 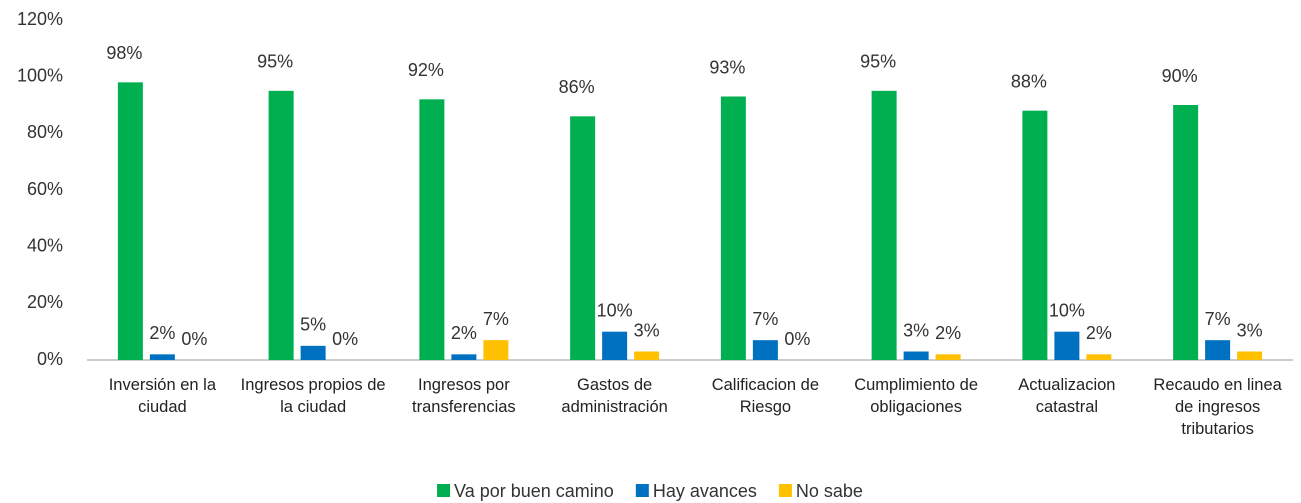 I want to click on x-tick-label: Recaudo en linea de ingresos tributarios, so click(x=1217, y=407).